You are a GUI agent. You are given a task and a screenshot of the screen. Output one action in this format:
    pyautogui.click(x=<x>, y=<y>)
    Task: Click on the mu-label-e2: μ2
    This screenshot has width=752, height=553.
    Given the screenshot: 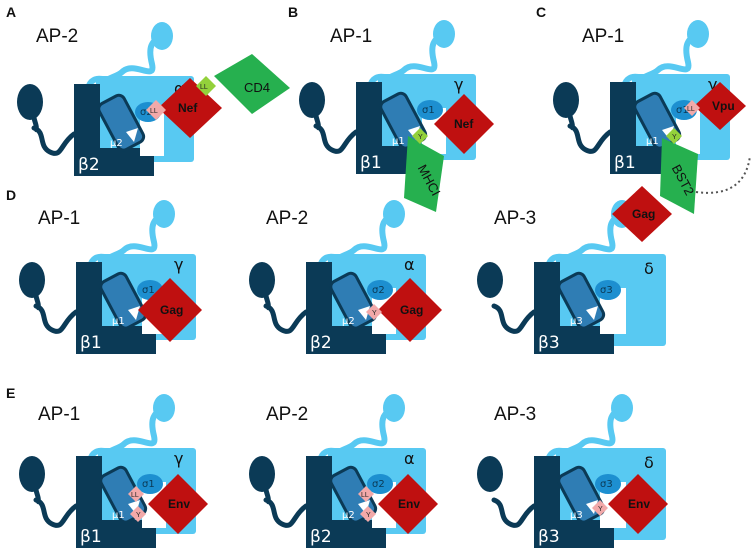 What is the action you would take?
    pyautogui.click(x=348, y=515)
    